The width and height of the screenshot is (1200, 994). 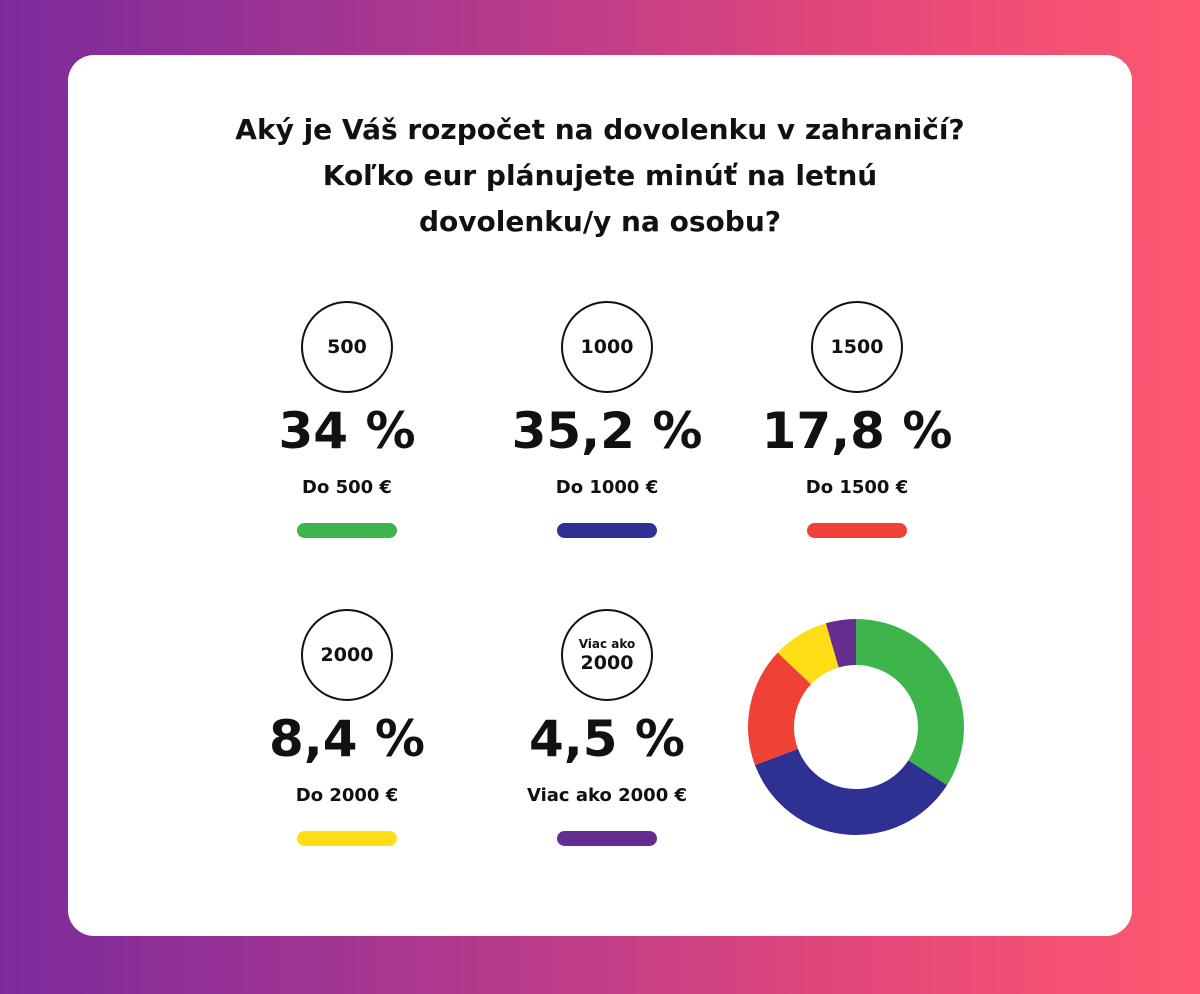 I want to click on percent-value: 17,8 %, so click(x=857, y=431).